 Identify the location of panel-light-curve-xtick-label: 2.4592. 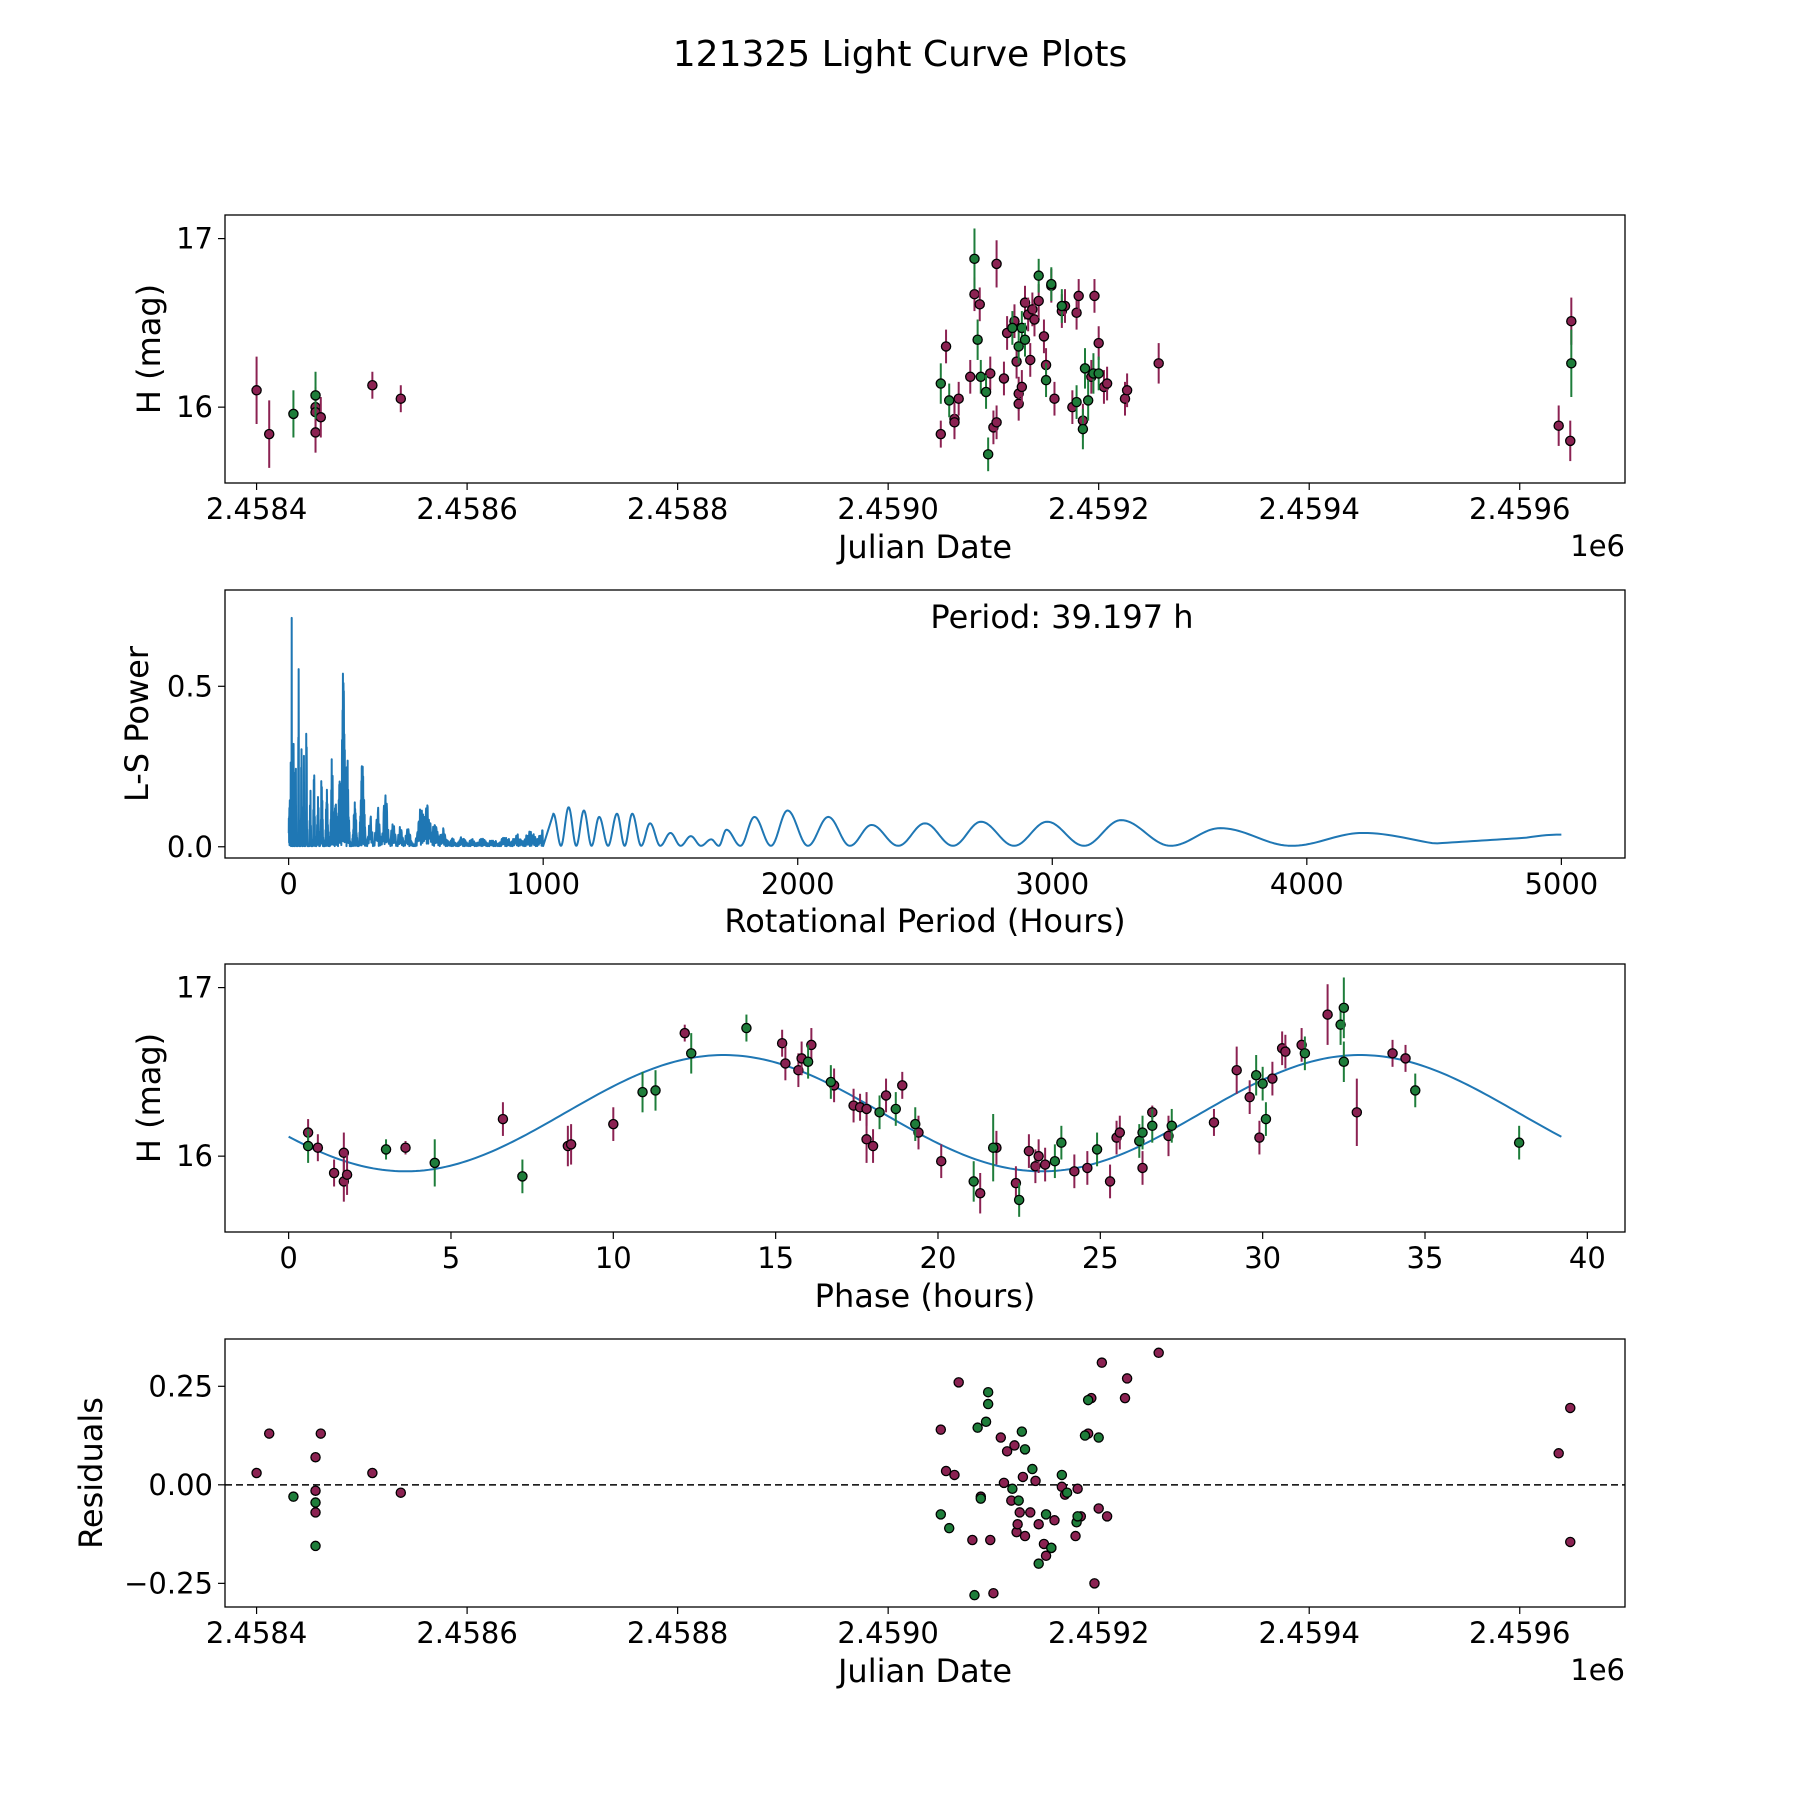
(1098, 509).